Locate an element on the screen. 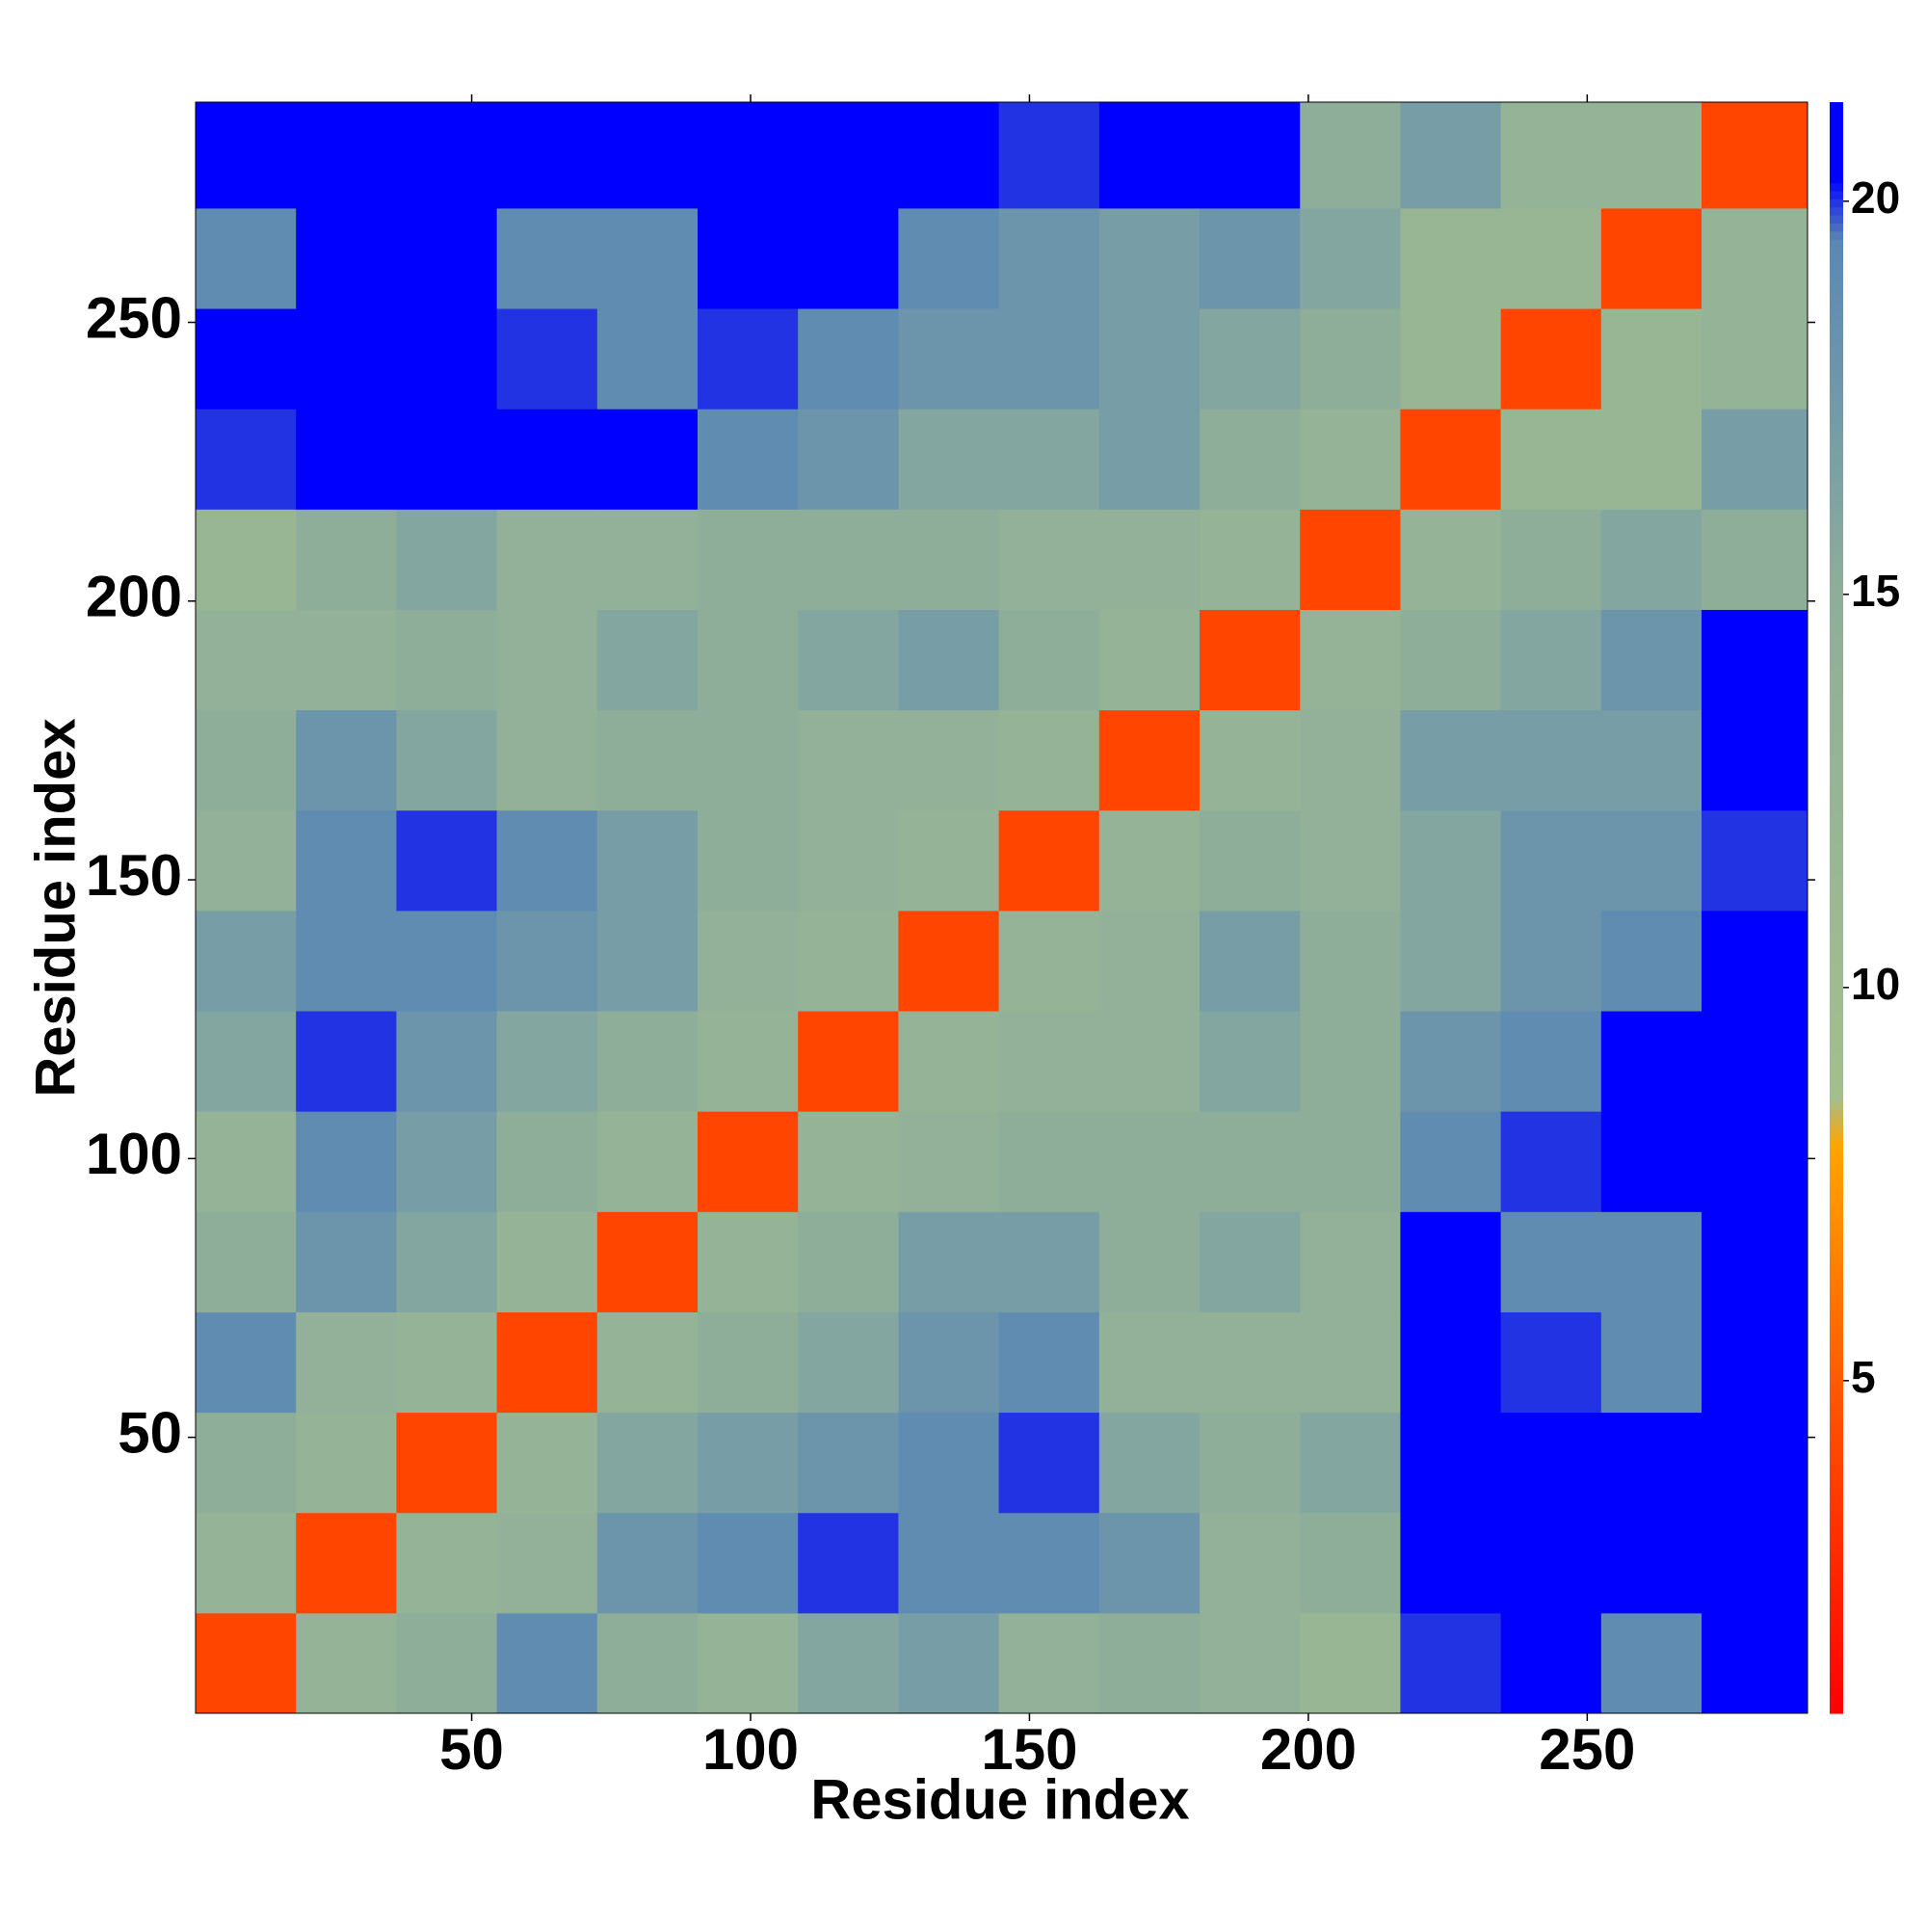 This screenshot has height=1932, width=1927. x-tick-label: 250 is located at coordinates (1587, 1749).